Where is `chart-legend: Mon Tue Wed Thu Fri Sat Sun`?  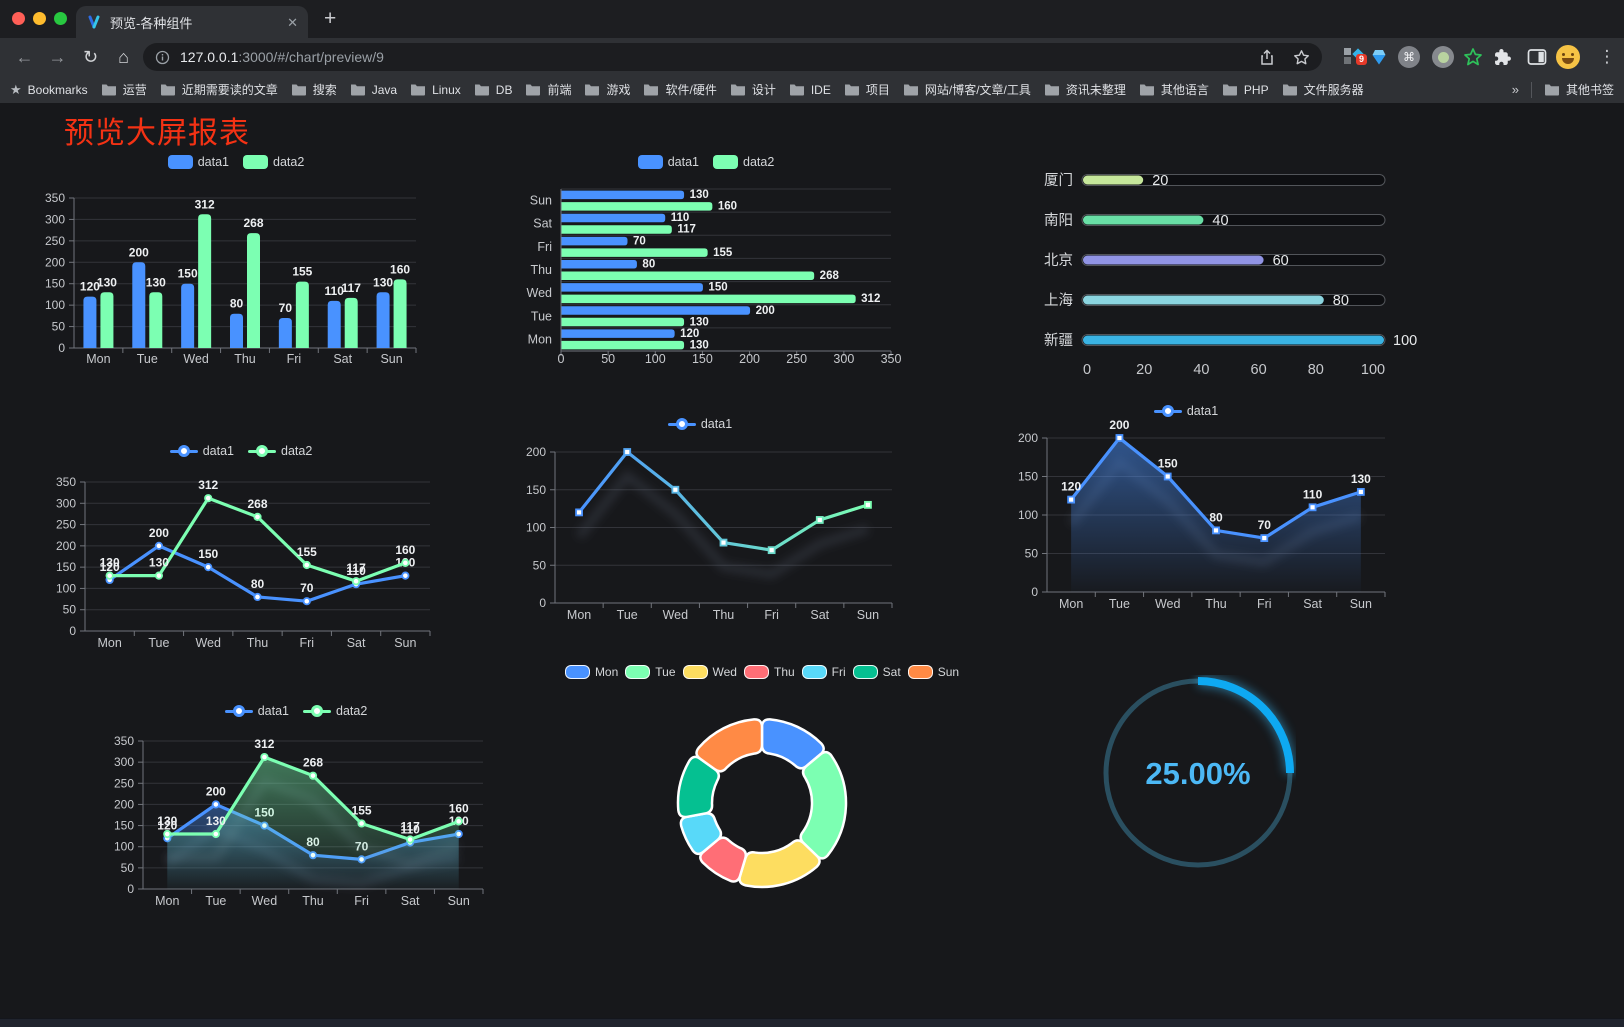
chart-legend: Mon Tue Wed Thu Fri Sat Sun is located at coordinates (762, 672).